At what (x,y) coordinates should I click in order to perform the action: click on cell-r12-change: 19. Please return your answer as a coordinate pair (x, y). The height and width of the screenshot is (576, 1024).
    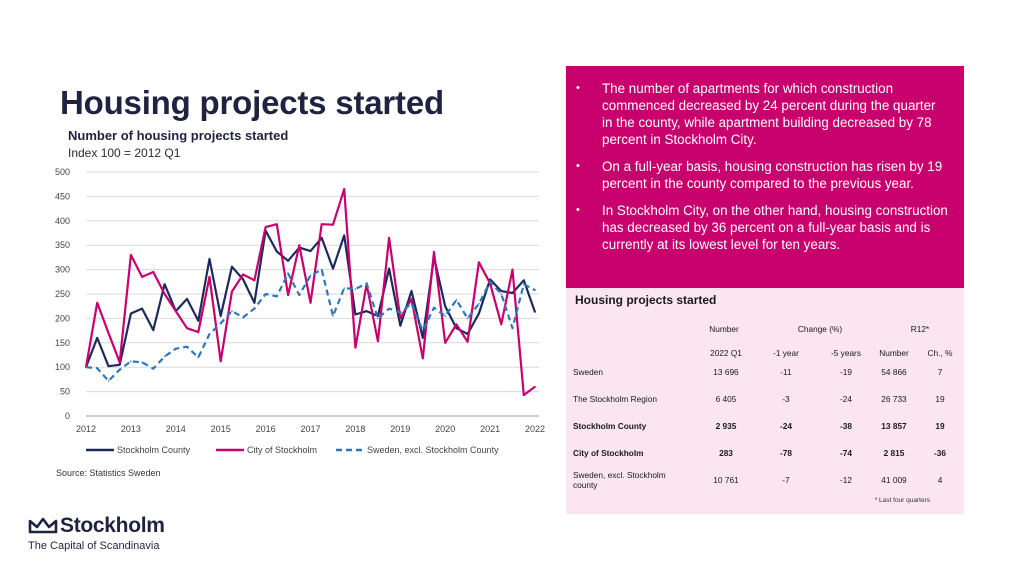
    Looking at the image, I should click on (940, 426).